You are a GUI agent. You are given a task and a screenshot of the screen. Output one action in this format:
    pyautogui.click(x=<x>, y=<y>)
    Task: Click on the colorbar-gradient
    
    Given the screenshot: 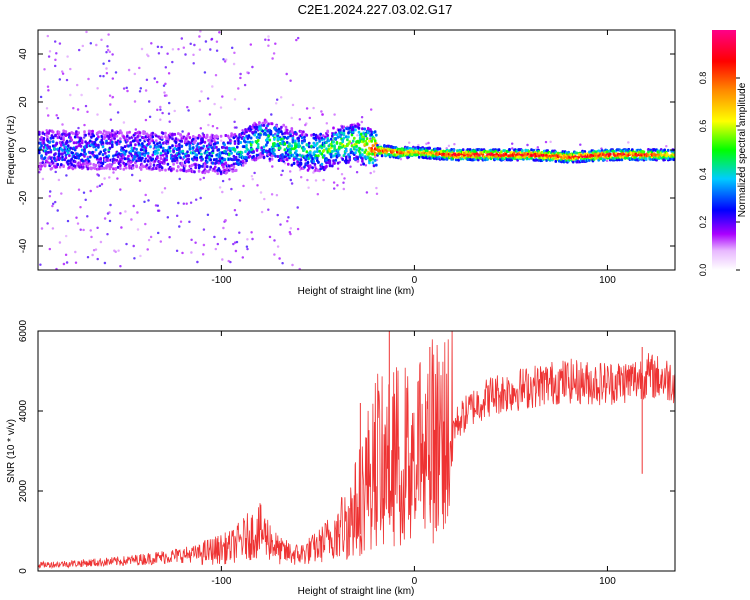 What is the action you would take?
    pyautogui.click(x=724, y=150)
    